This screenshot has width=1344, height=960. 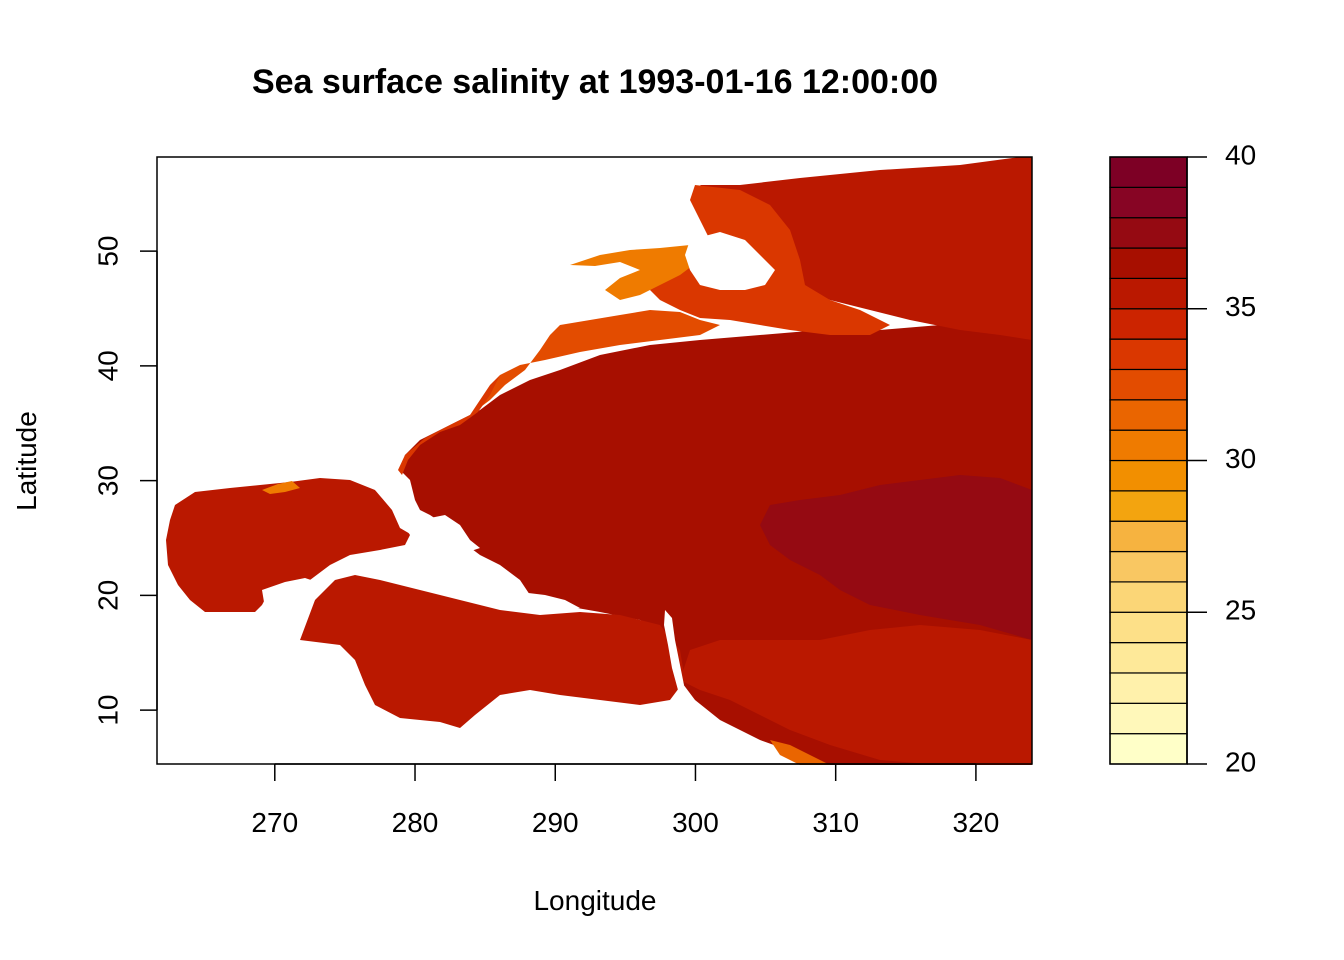 What do you see at coordinates (856, 695) in the screenshot?
I see `region-tropical-south` at bounding box center [856, 695].